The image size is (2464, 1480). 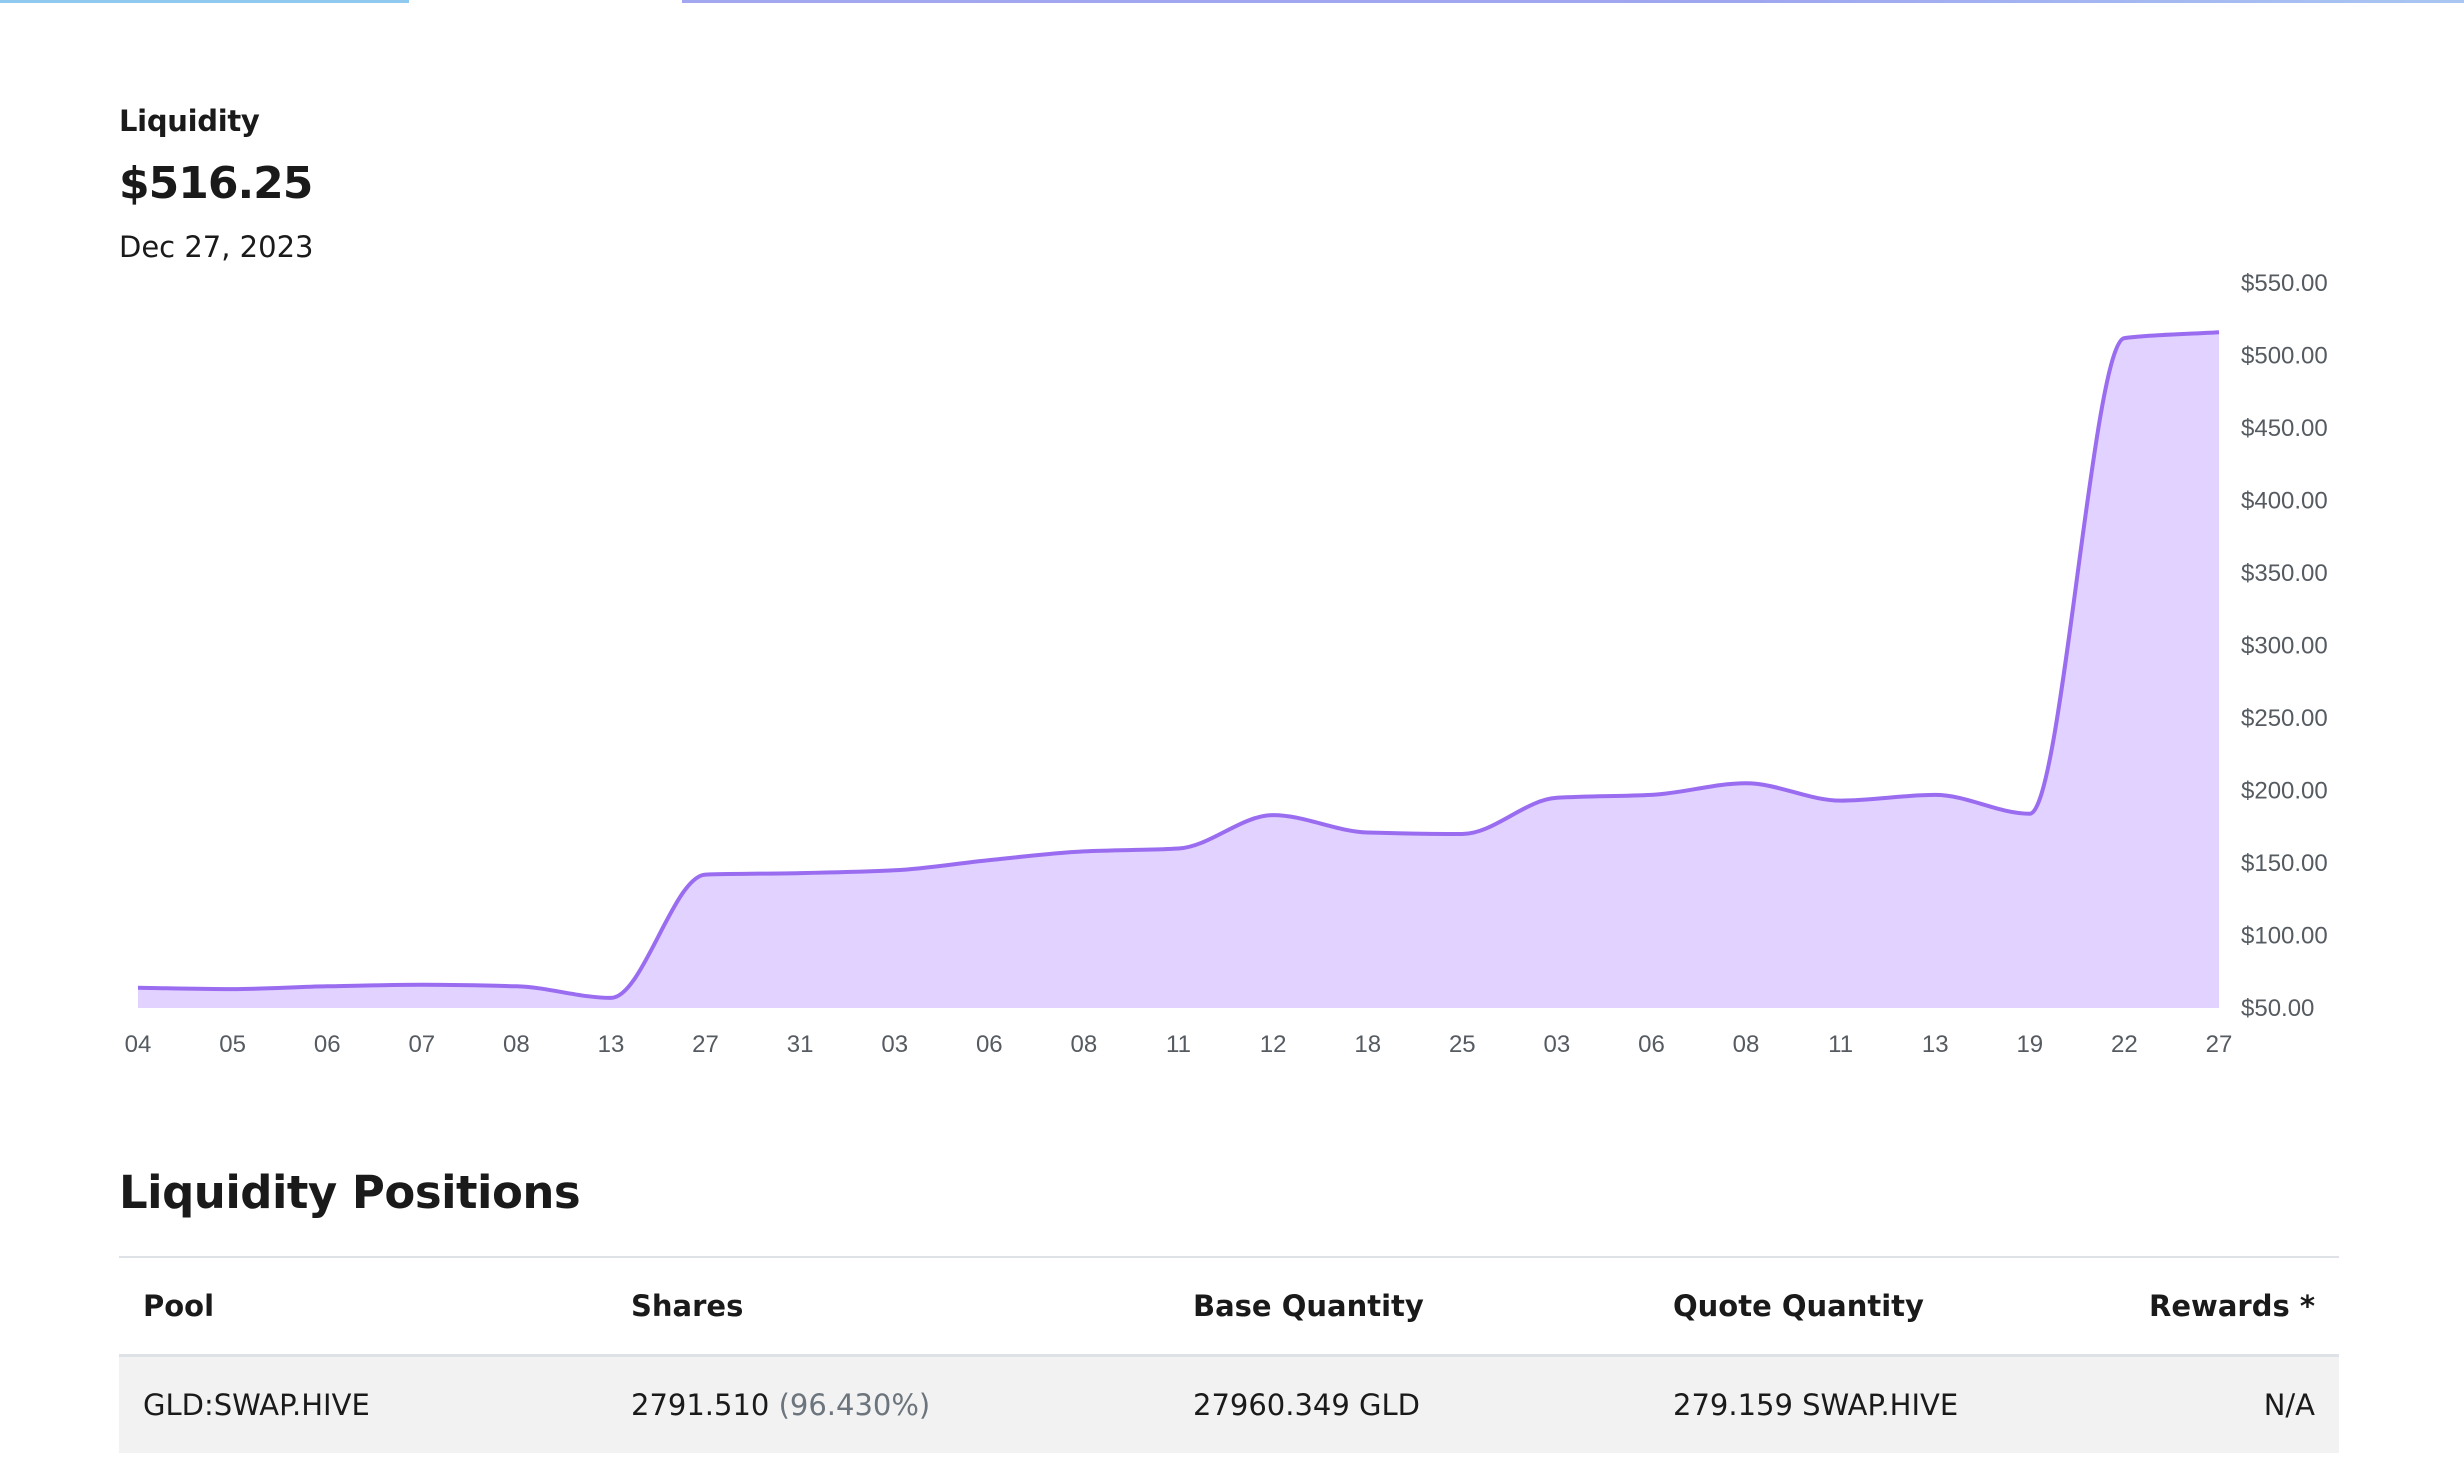 What do you see at coordinates (2284, 356) in the screenshot?
I see `y-tick-label: $500.00` at bounding box center [2284, 356].